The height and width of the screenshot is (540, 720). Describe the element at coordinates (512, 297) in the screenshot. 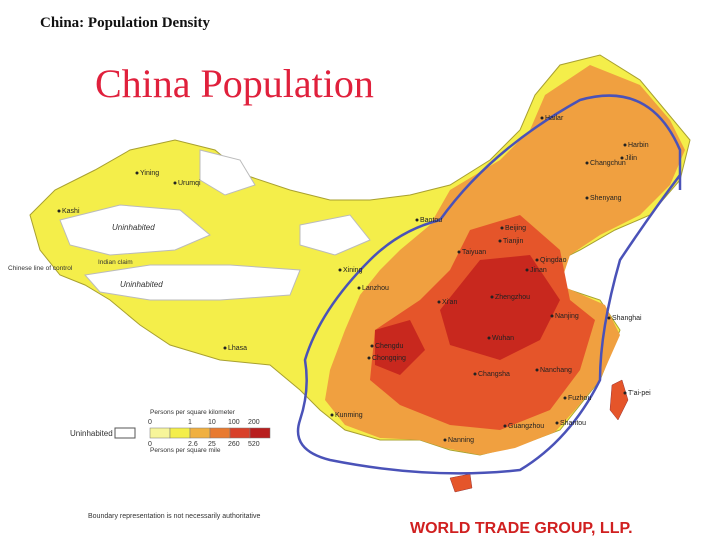

I see `city-label: Zhengzhou` at that location.